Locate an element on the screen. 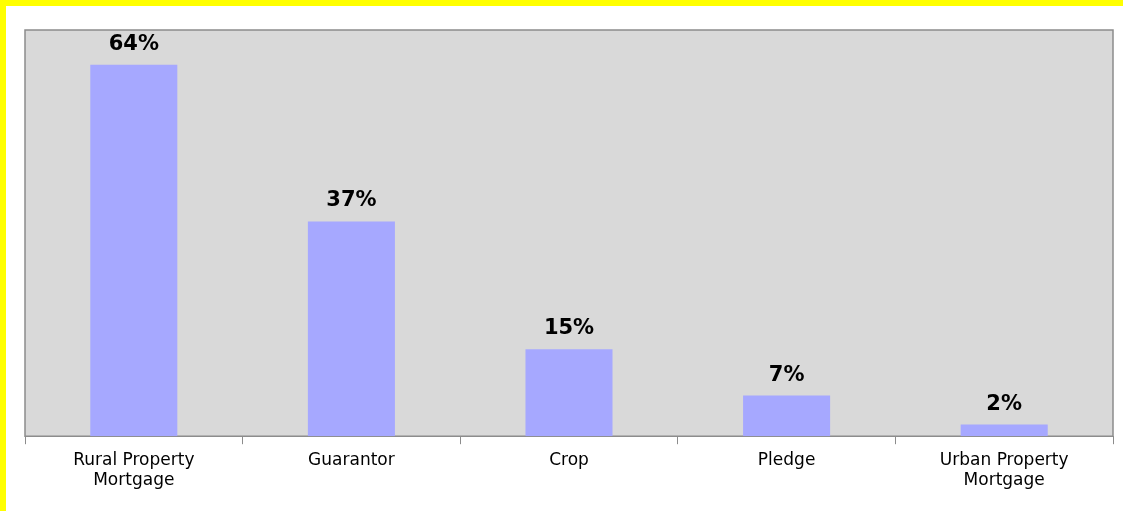  data-label: 7% is located at coordinates (786, 373).